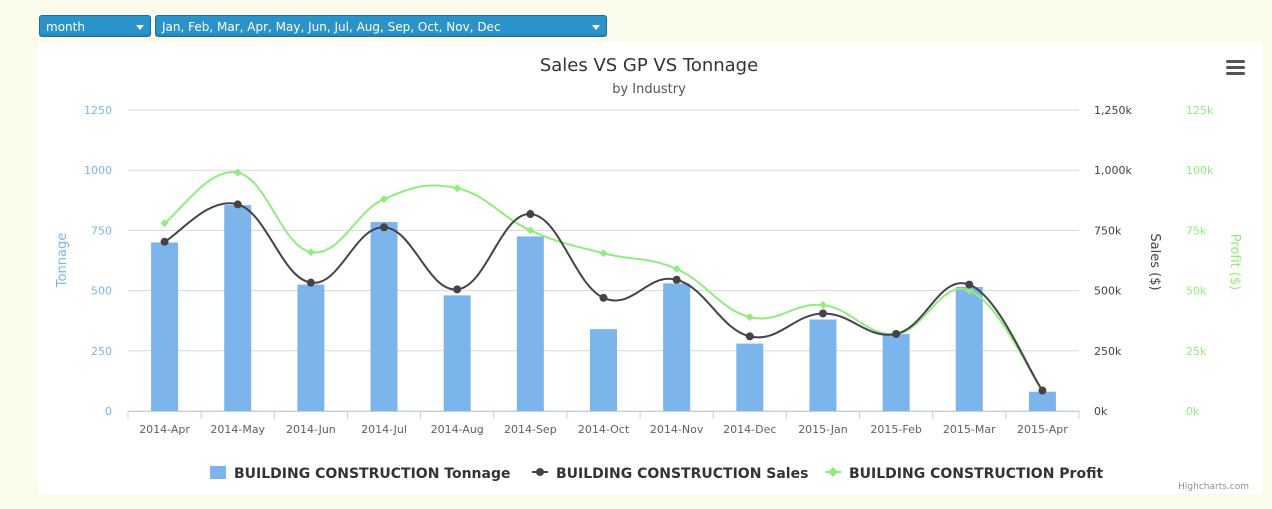 This screenshot has height=509, width=1272. I want to click on legend-sales-marker, so click(540, 472).